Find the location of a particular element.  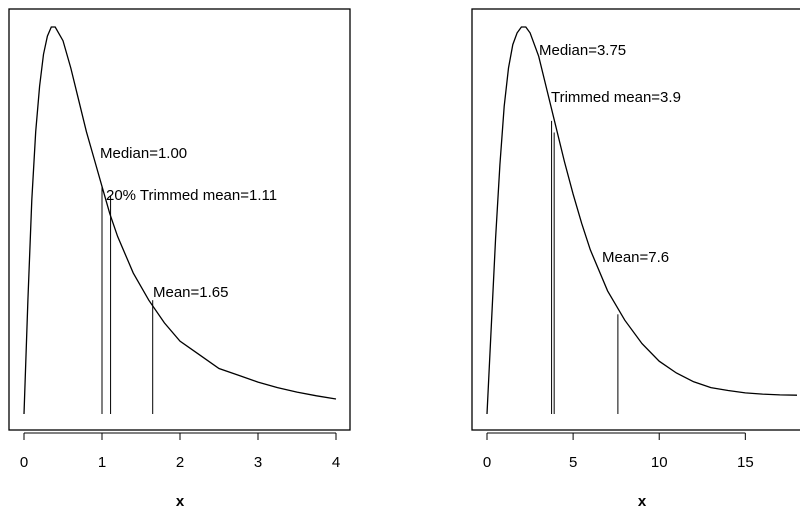

right-x-tick-label-3: 15 is located at coordinates (745, 462).